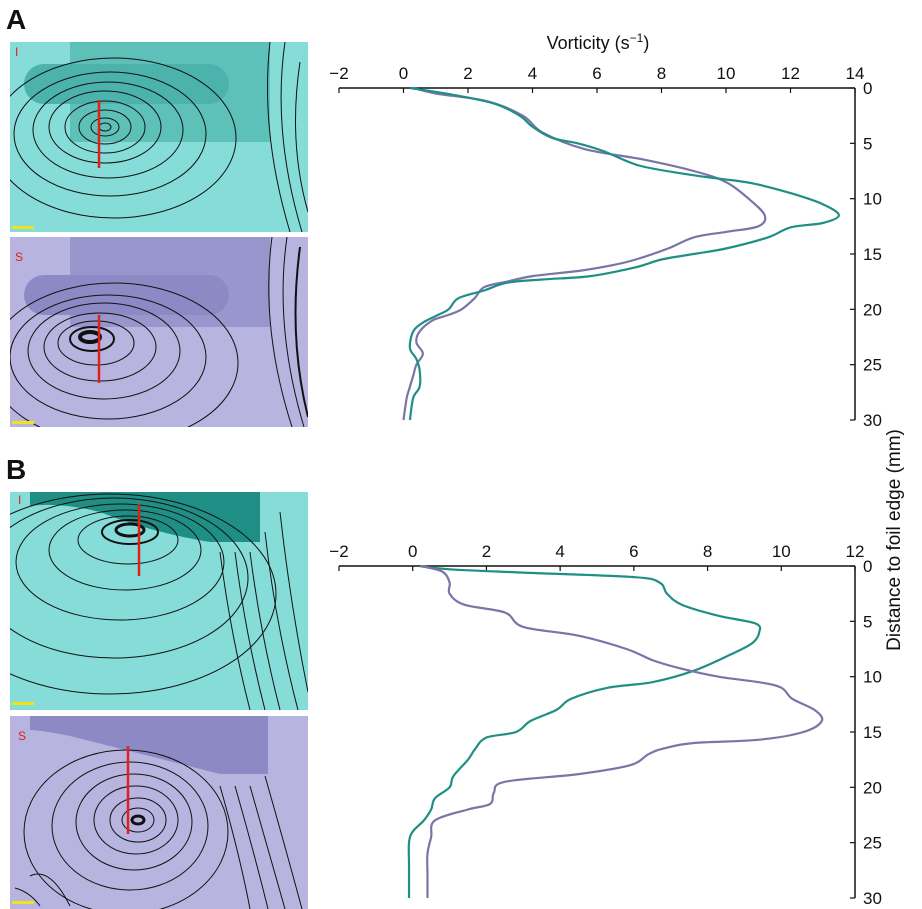 This screenshot has height=909, width=922. Describe the element at coordinates (159, 812) in the screenshot. I see `flow-image-b-bottom: S` at that location.